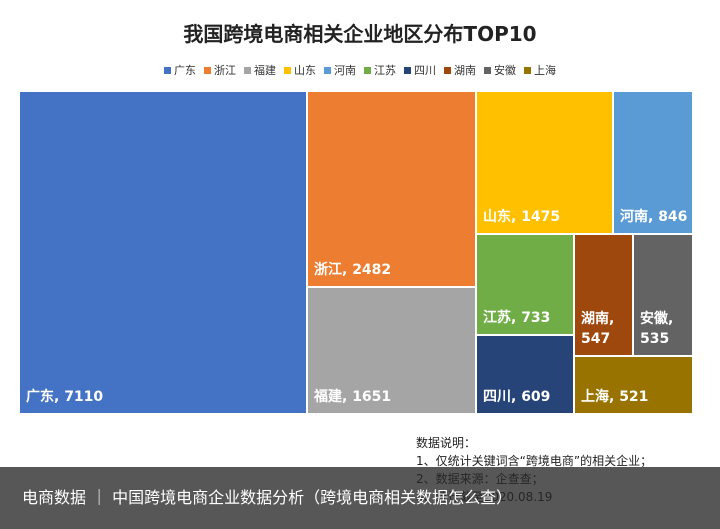 The height and width of the screenshot is (529, 720). What do you see at coordinates (345, 70) in the screenshot?
I see `legend-label: 河南` at bounding box center [345, 70].